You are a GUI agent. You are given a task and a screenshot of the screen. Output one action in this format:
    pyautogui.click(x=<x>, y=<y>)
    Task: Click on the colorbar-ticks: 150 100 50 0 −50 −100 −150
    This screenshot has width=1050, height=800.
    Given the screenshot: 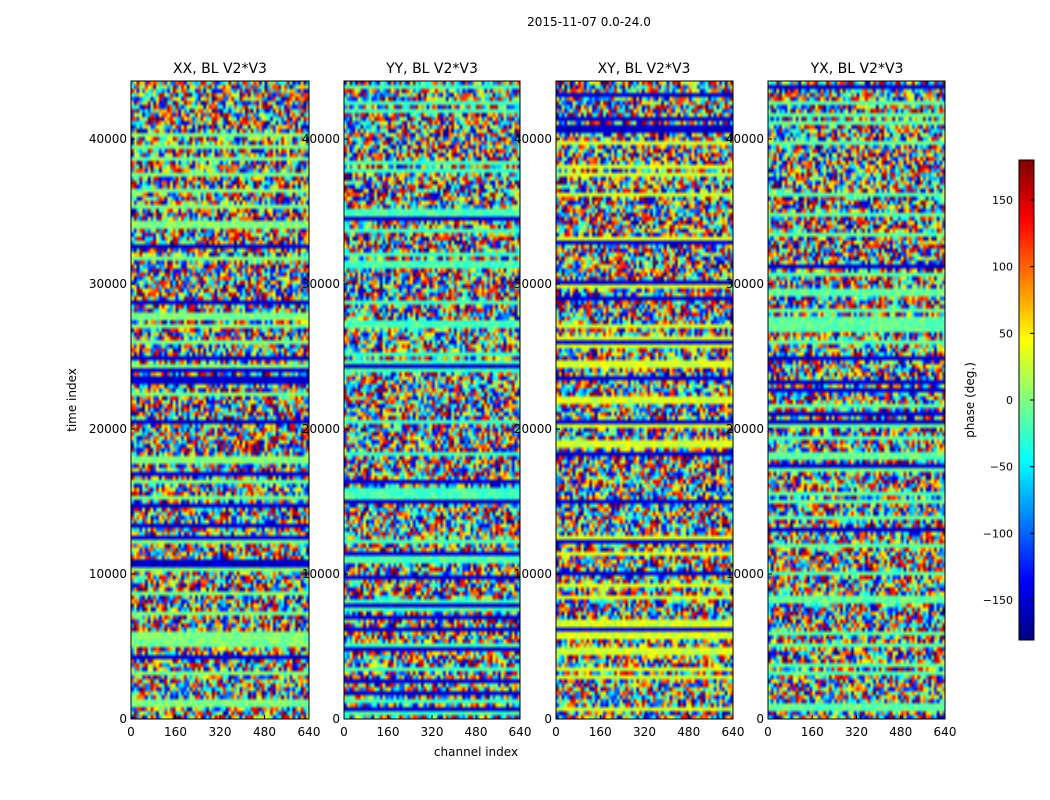 What is the action you would take?
    pyautogui.click(x=1008, y=400)
    